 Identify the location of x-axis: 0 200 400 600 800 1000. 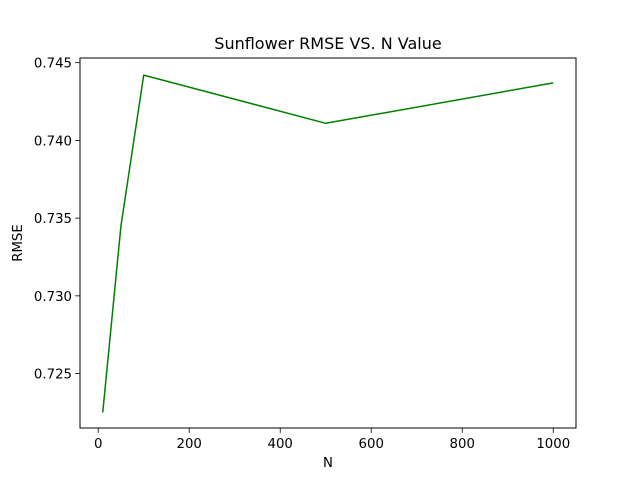
(332, 440).